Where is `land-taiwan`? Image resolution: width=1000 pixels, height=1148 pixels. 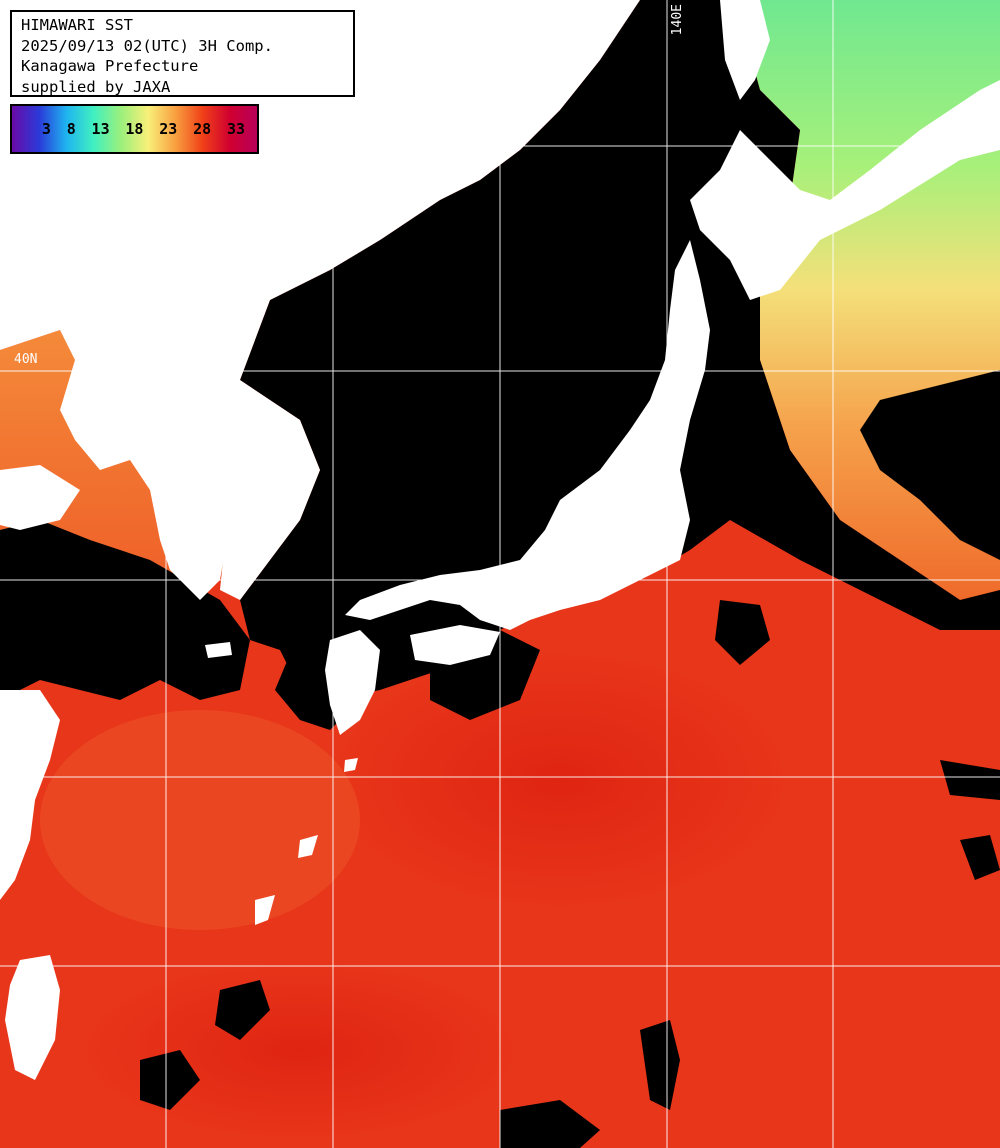
land-taiwan is located at coordinates (32, 1017).